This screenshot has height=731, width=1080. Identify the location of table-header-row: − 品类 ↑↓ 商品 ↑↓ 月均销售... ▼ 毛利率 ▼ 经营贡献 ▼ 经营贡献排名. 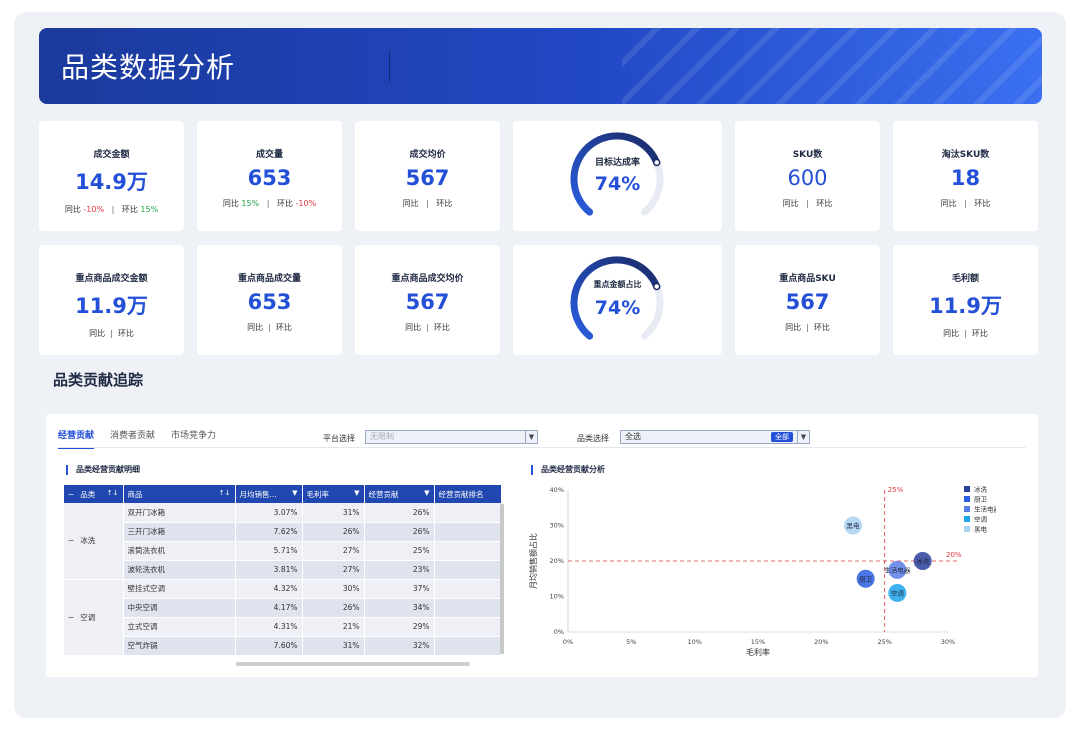
(283, 494).